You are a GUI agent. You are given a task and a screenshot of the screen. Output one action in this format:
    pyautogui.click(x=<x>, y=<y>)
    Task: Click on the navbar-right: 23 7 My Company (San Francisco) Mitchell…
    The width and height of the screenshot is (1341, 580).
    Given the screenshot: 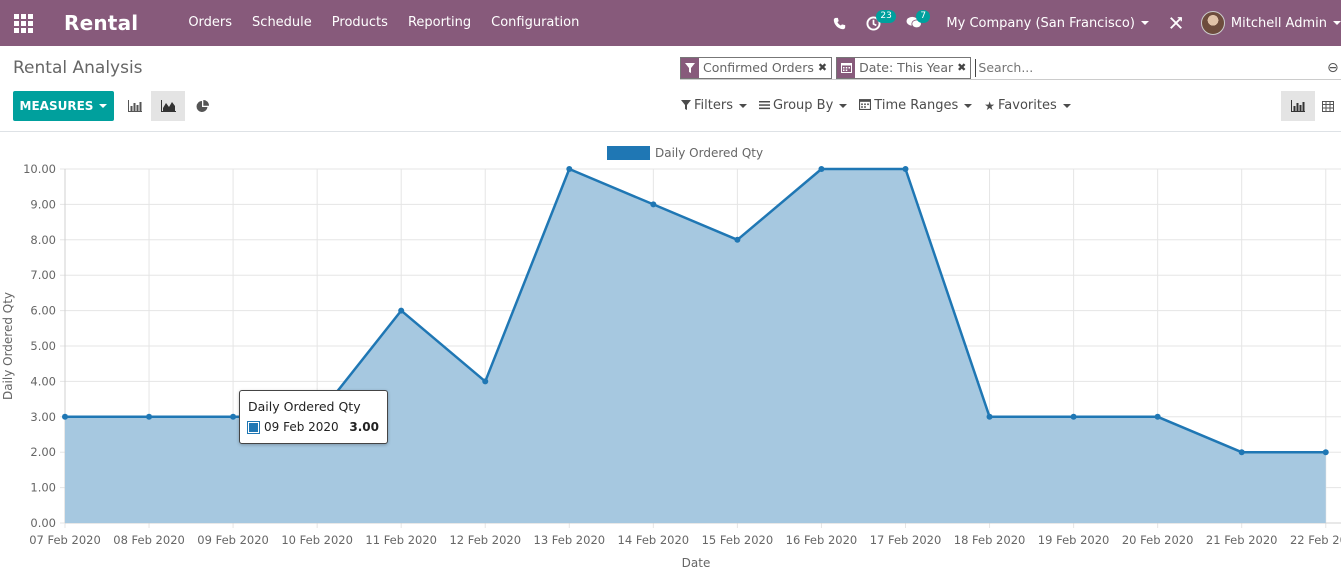 What is the action you would take?
    pyautogui.click(x=1082, y=23)
    